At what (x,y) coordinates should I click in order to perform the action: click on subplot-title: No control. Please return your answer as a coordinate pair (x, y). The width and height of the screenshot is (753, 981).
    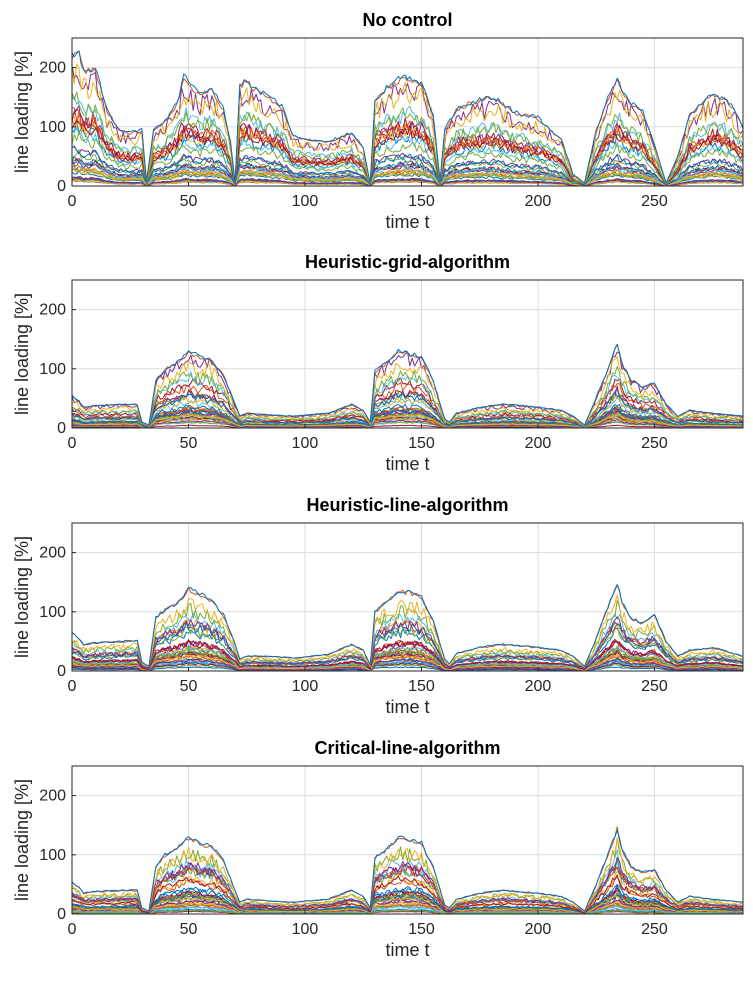
    Looking at the image, I should click on (408, 20).